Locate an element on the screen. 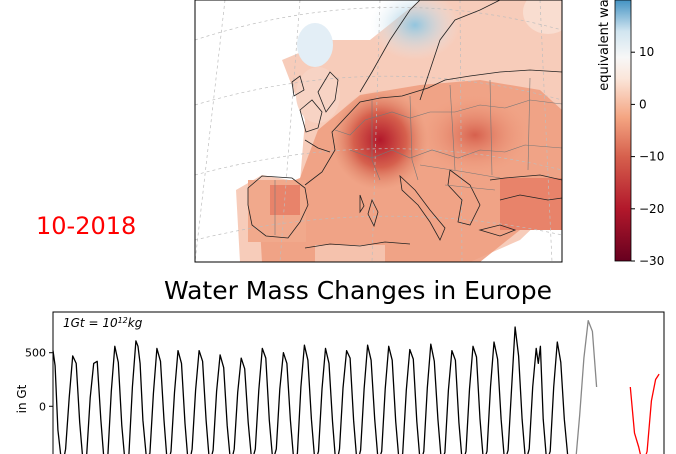 This screenshot has width=676, height=454. colorbar-tick-label: 10 is located at coordinates (646, 52).